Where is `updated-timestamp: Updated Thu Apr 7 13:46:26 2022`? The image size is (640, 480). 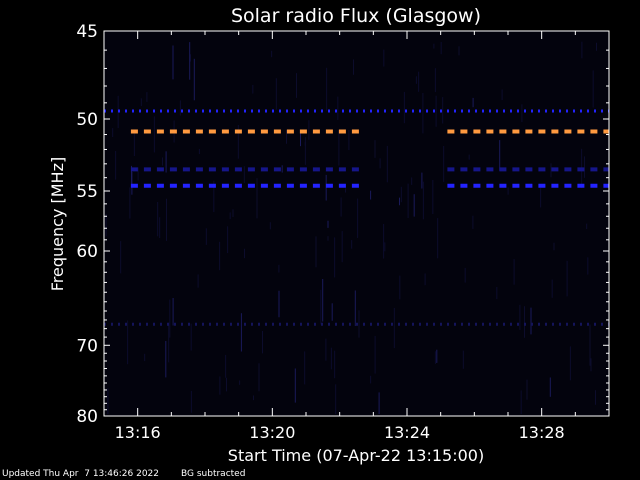
updated-timestamp: Updated Thu Apr 7 13:46:26 2022 is located at coordinates (80, 474).